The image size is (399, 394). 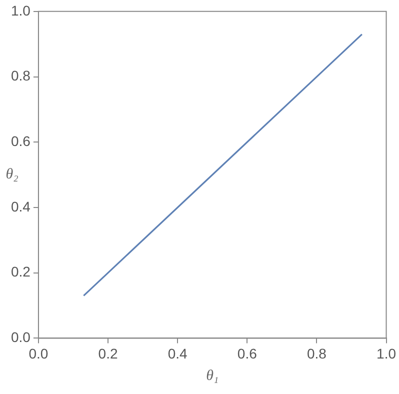 What do you see at coordinates (20, 337) in the screenshot?
I see `y-tick-label: 0.0` at bounding box center [20, 337].